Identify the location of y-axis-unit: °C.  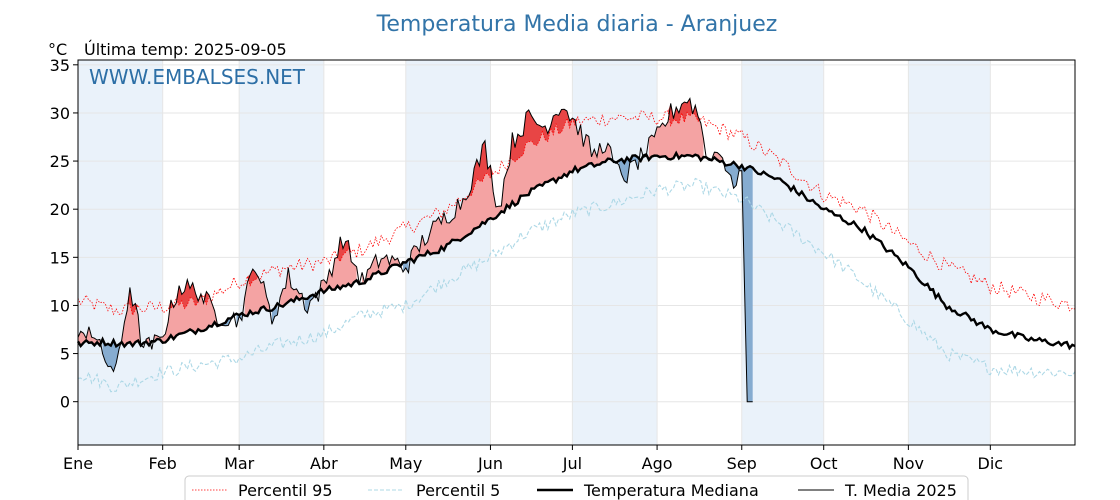
(57, 49).